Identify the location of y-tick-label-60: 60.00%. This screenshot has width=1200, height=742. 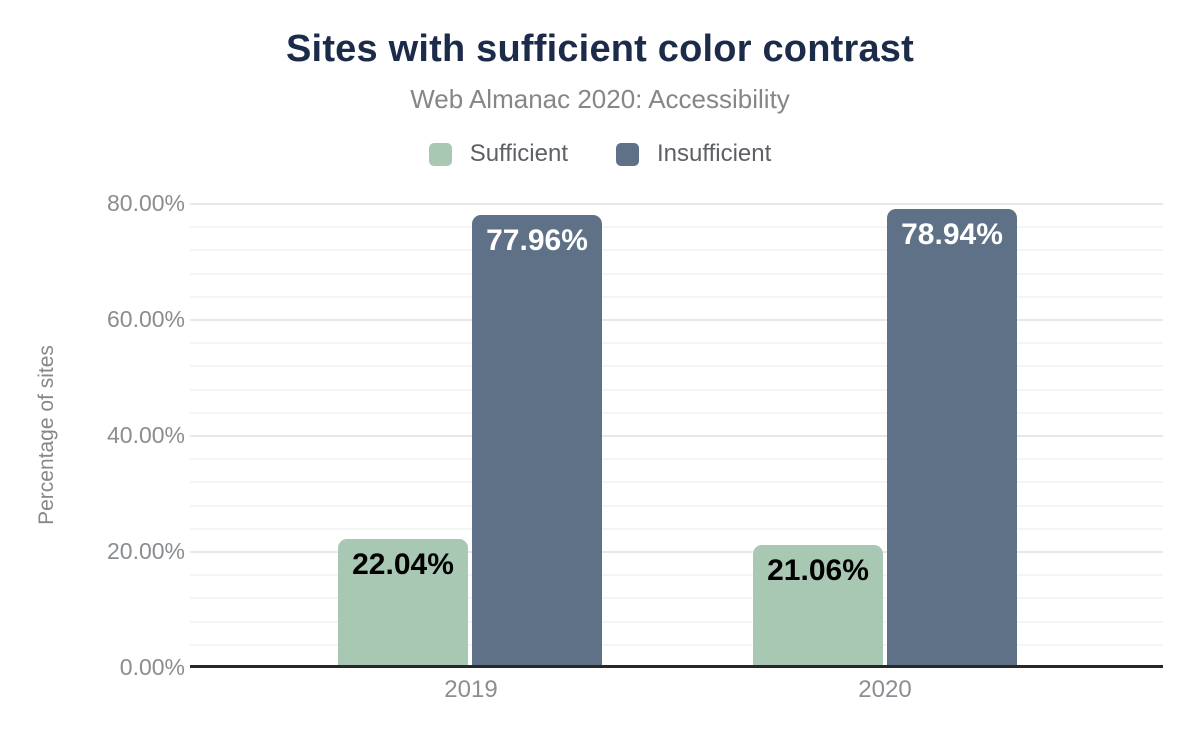
(145, 319).